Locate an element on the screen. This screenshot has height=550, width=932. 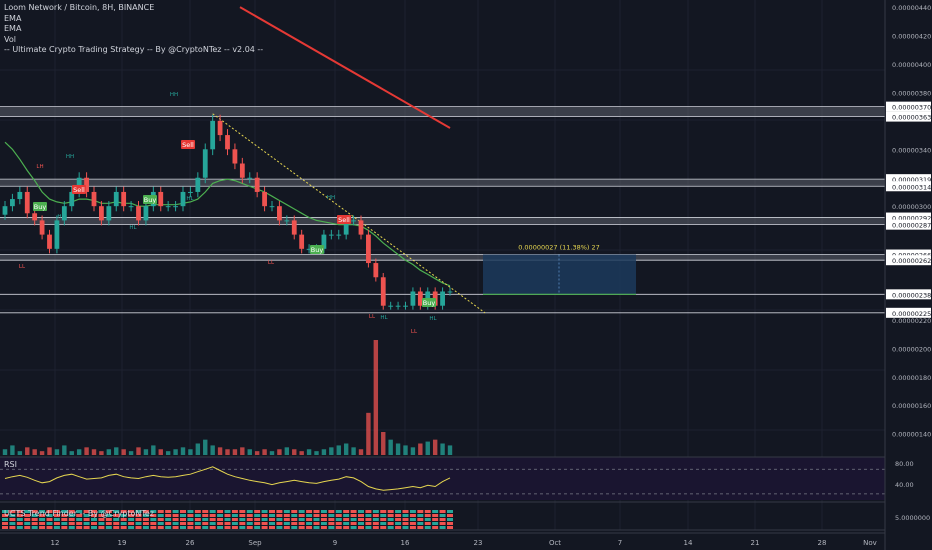
symbol-title: Loom Network / Bitcoin, 8H, BINANCE is located at coordinates (133, 8).